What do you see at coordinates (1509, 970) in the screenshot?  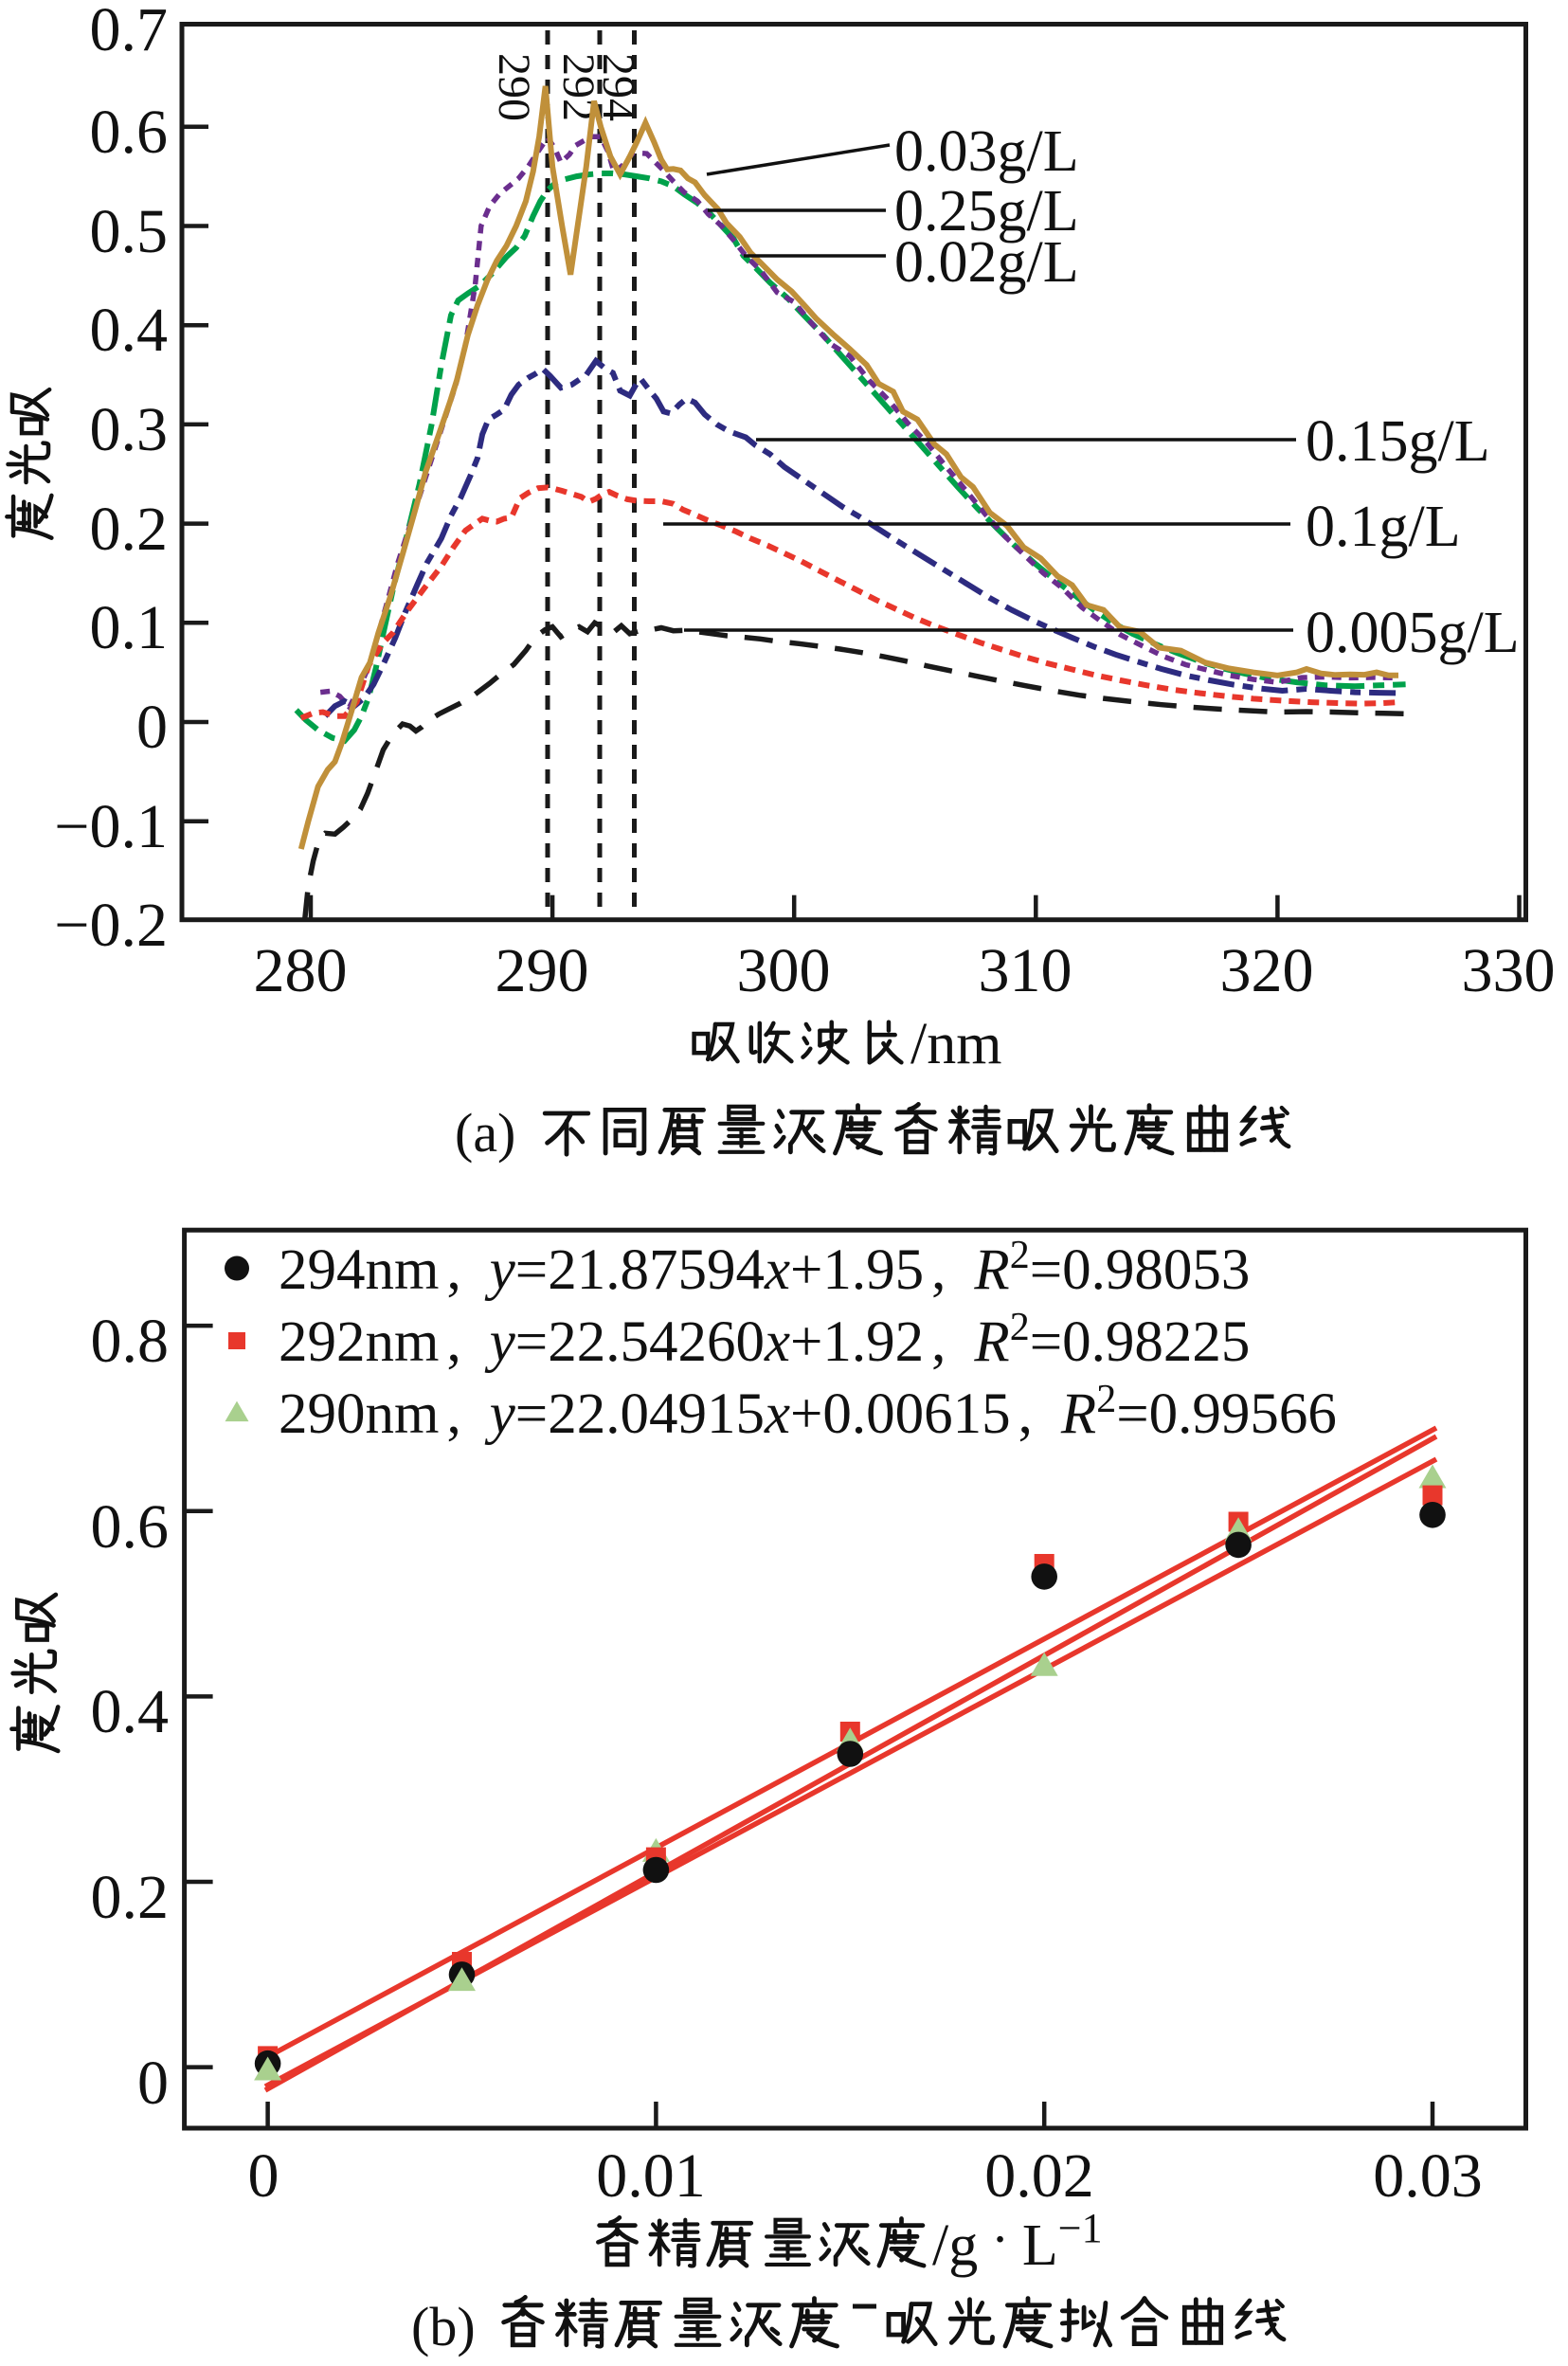 I see `svg-text: 330` at bounding box center [1509, 970].